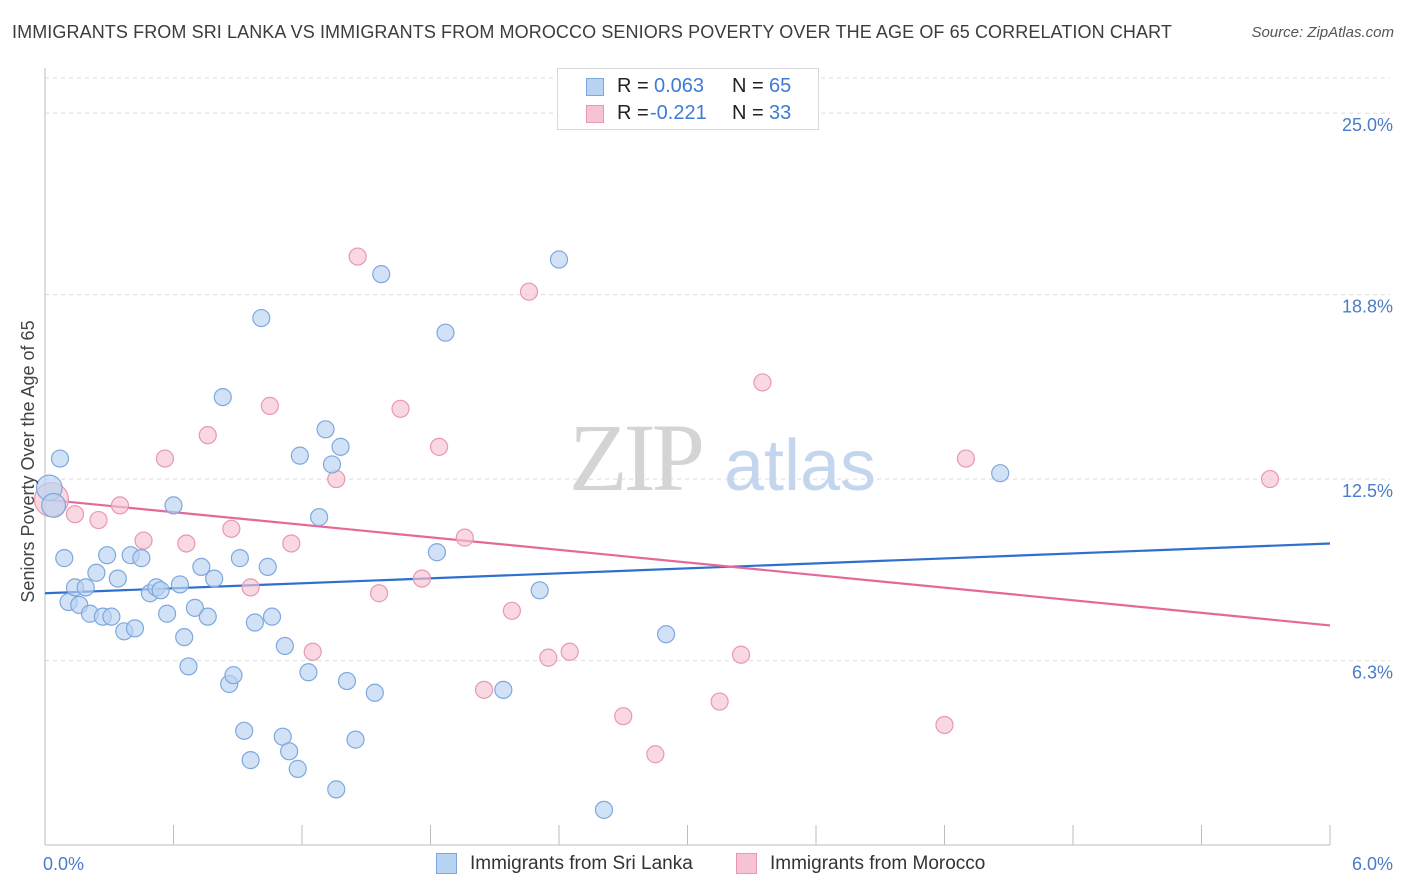 The image size is (1406, 892). I want to click on chart-source: Source: ZipAtlas.com, so click(1322, 32).